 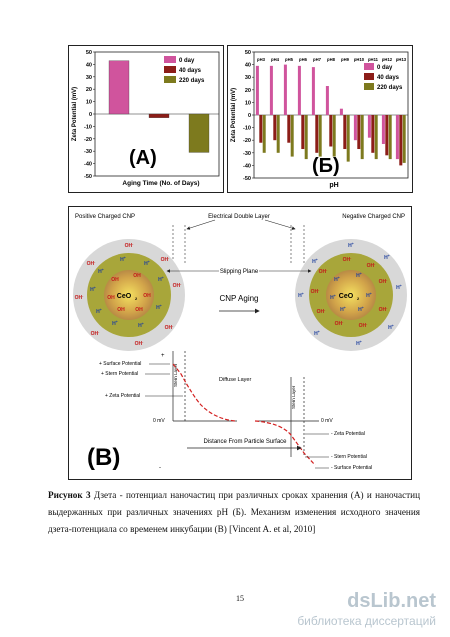 What do you see at coordinates (387, 59) in the screenshot?
I see `chart-b-category-label: pH12` at bounding box center [387, 59].